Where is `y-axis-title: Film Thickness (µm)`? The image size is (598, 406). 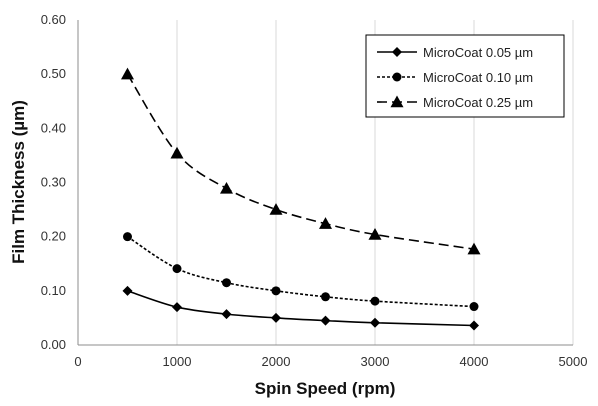
y-axis-title: Film Thickness (µm) is located at coordinates (18, 182).